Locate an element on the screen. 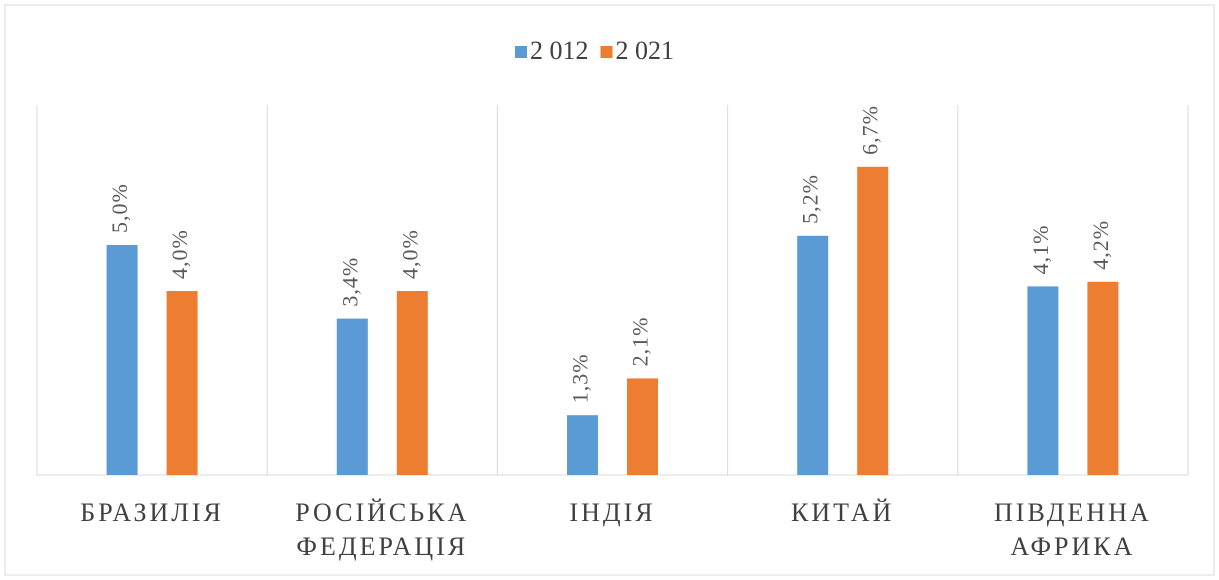  x-tick-label: БРАЗИЛІЯ is located at coordinates (152, 512).